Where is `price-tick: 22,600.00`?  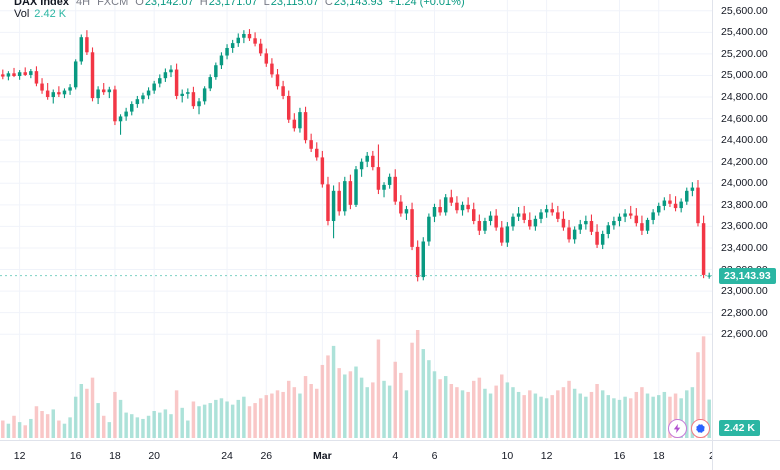 price-tick: 22,600.00 is located at coordinates (744, 334).